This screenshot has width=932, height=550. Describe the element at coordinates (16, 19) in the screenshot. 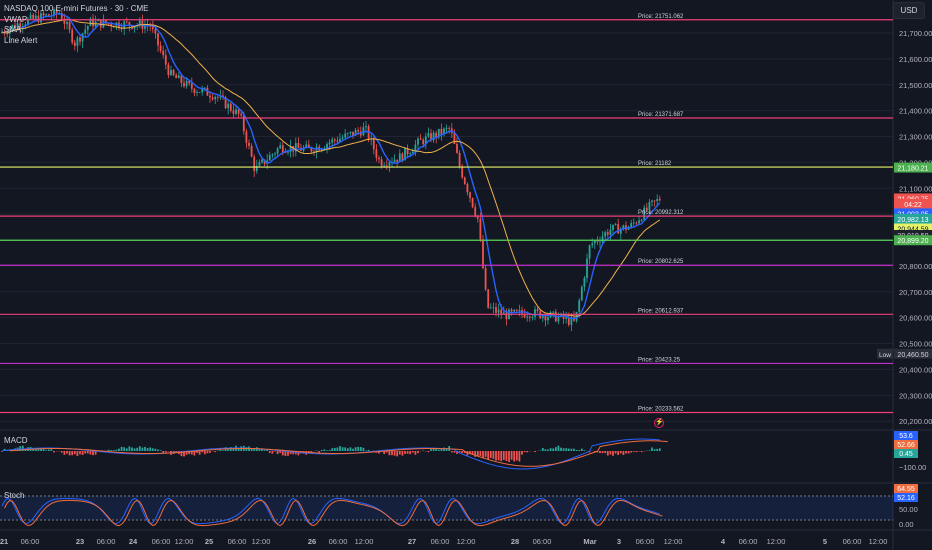

I see `indicator-vwap: VWAP` at that location.